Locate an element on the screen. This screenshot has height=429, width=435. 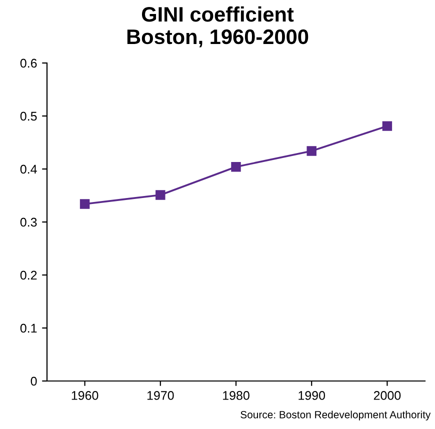
x-tick-label: 1970 is located at coordinates (160, 395).